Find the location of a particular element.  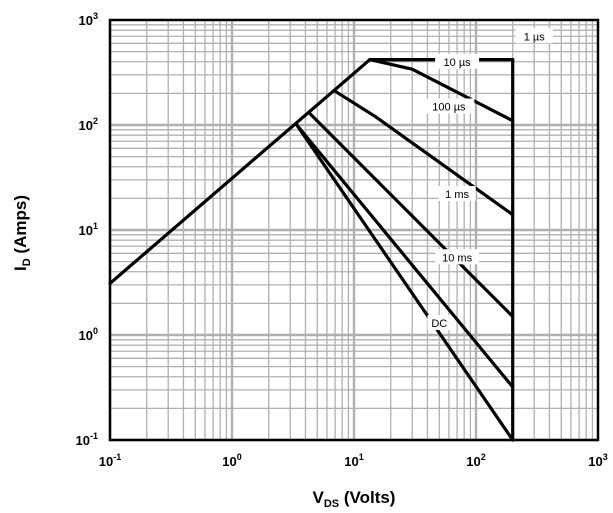

curve-label-text: 1 µs is located at coordinates (535, 37).